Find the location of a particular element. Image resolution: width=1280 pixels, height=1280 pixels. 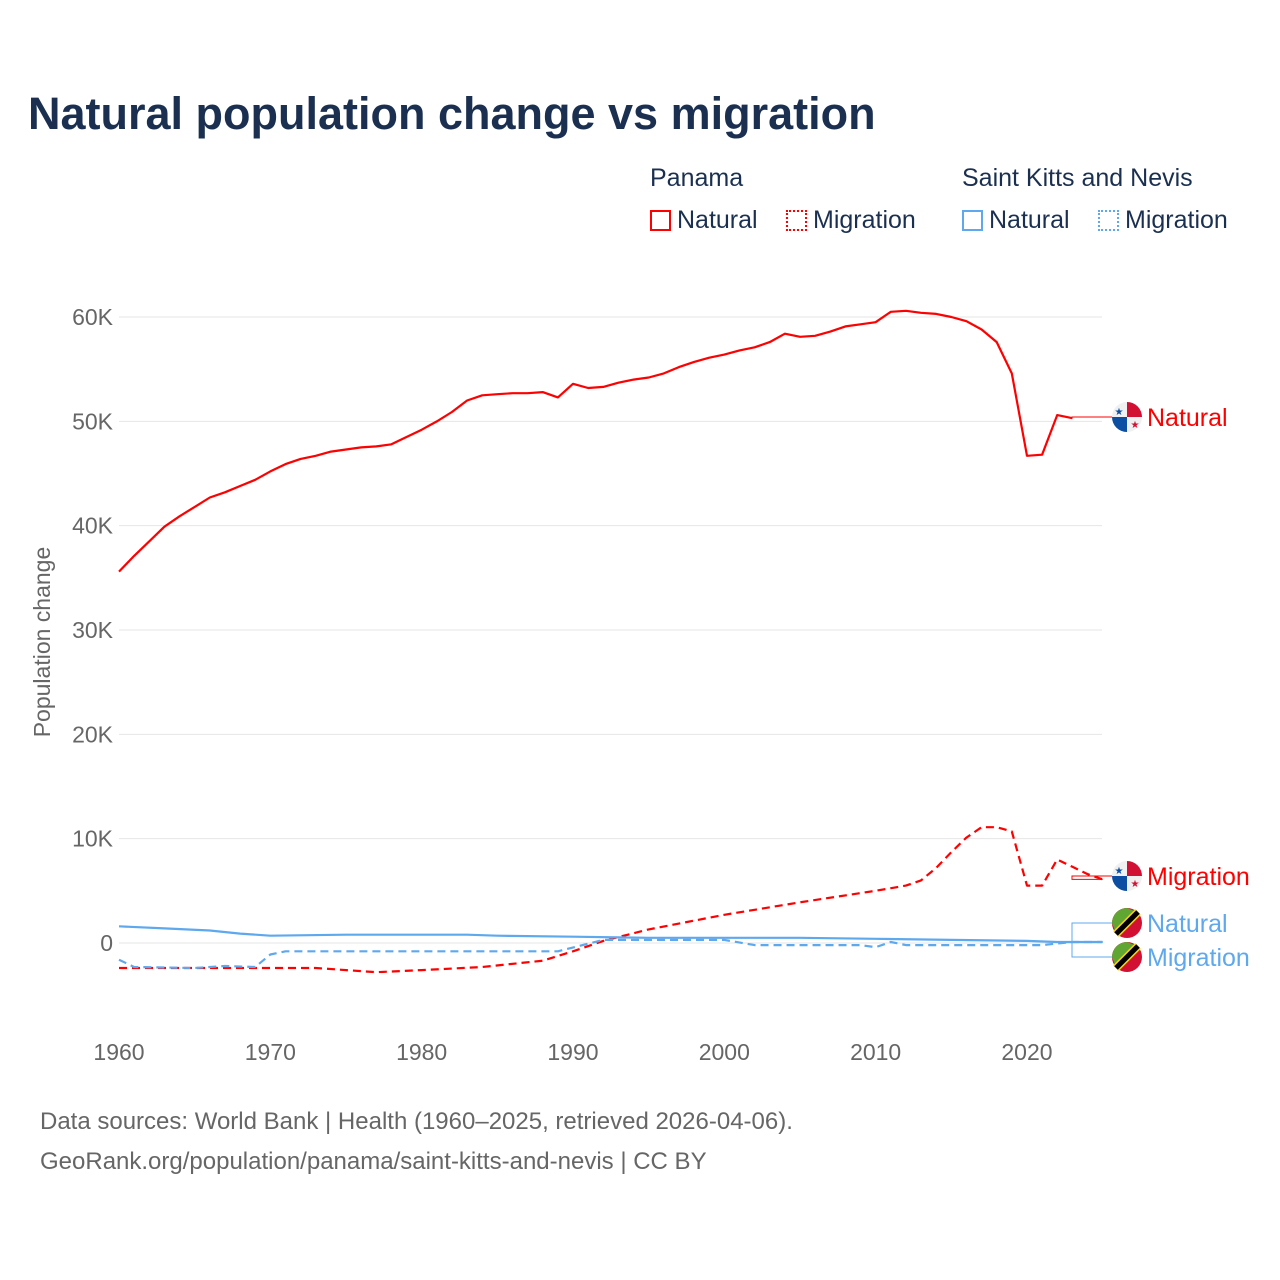

legend-skn-natural: Natural is located at coordinates (1016, 220).